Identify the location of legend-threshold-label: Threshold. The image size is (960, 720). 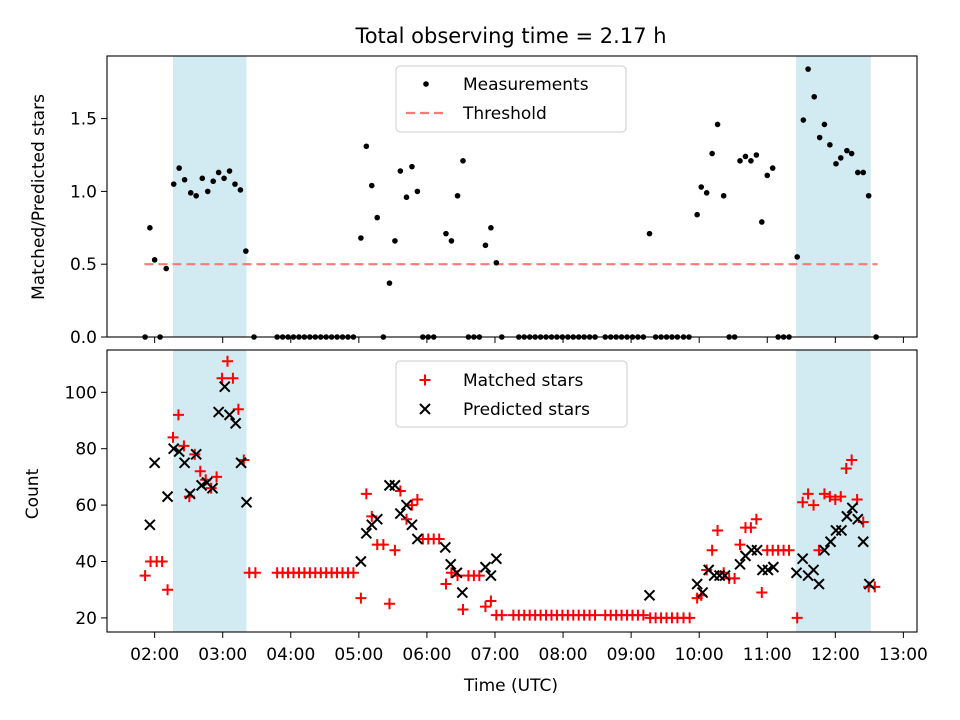
(504, 114).